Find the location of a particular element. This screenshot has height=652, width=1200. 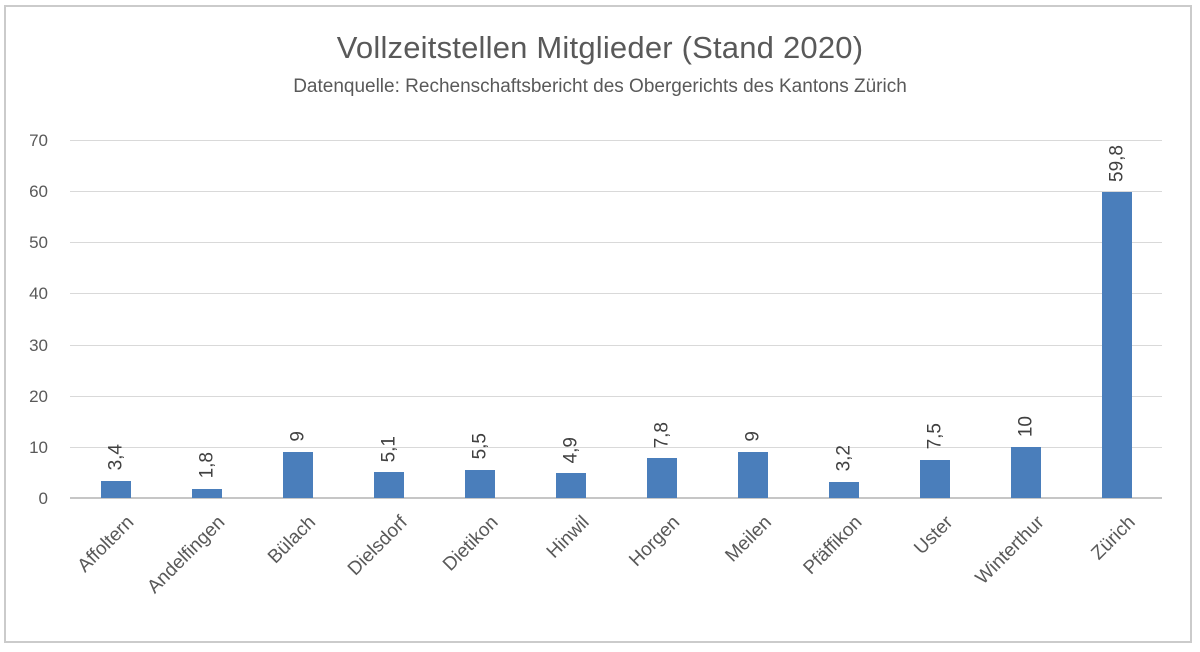

bar-value-label: 5,5 is located at coordinates (479, 446).